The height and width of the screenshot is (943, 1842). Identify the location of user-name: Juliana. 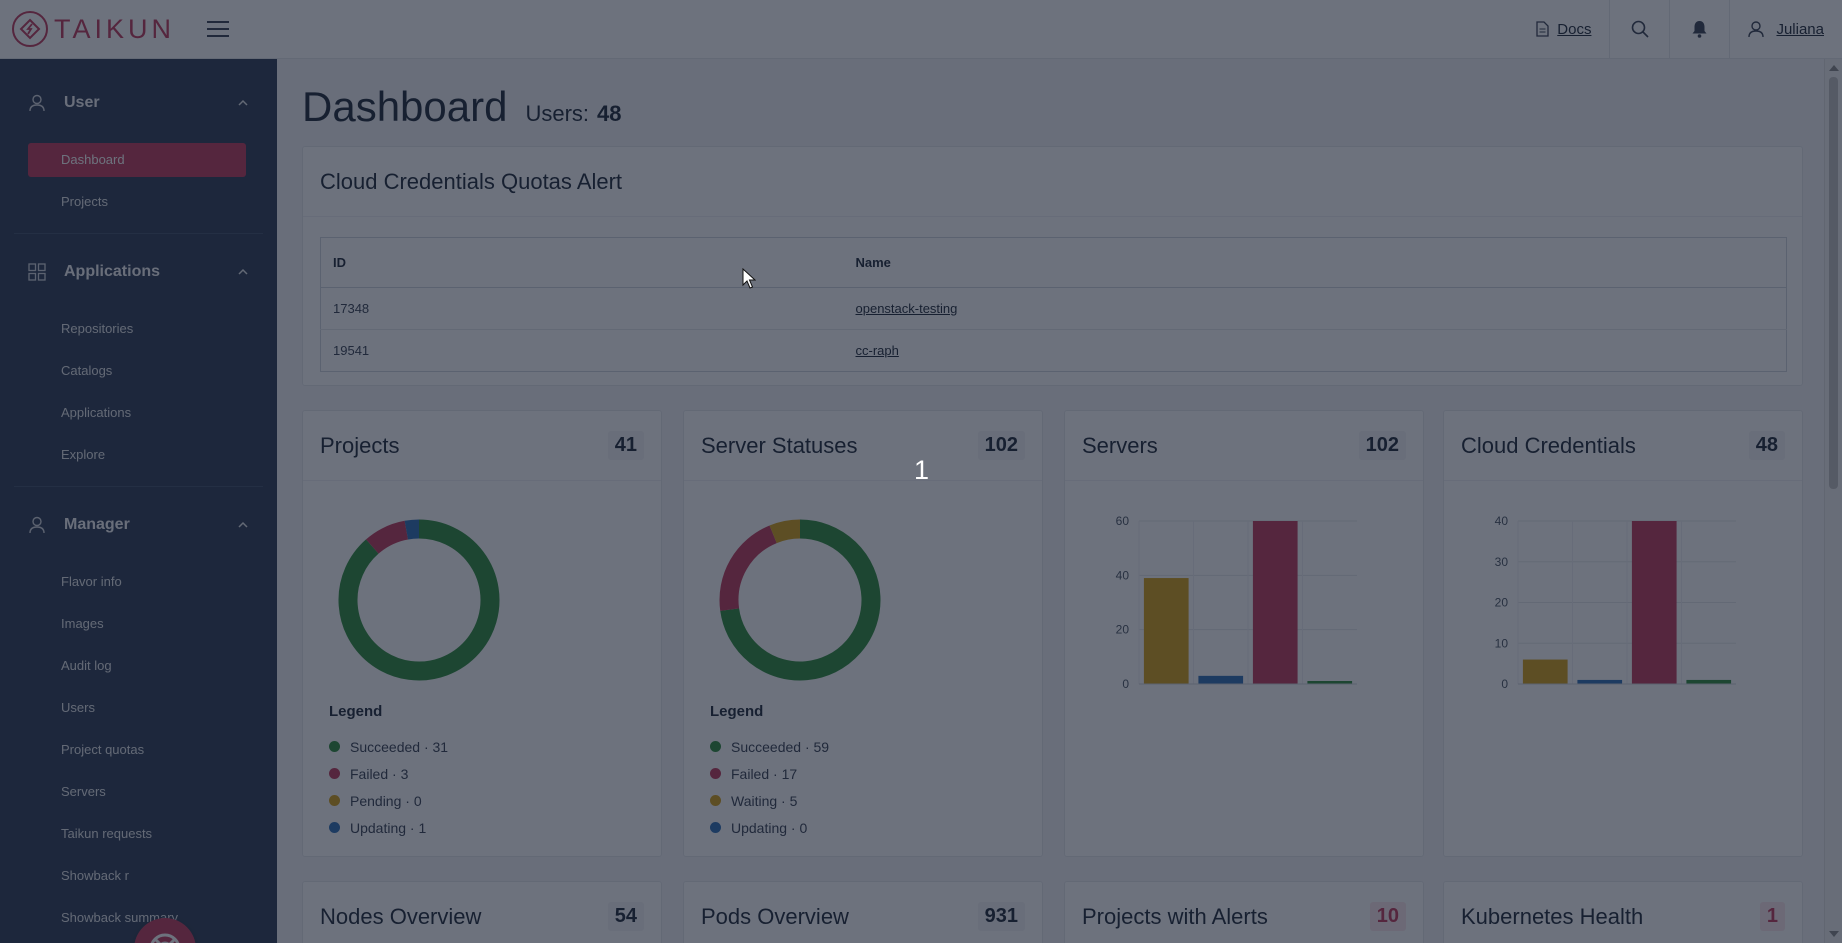
(1800, 29).